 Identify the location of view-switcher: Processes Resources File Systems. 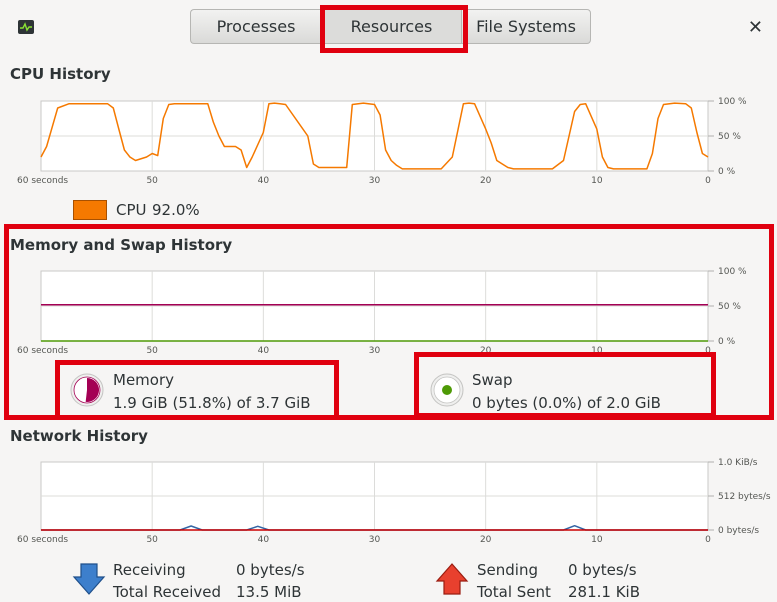
(390, 26).